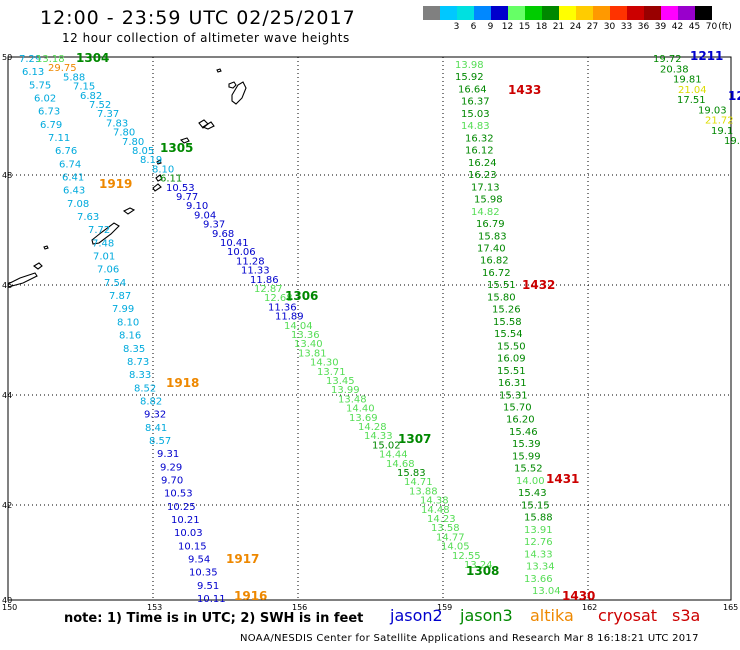  I want to click on wave-height-value: 13.36, so click(305, 335).